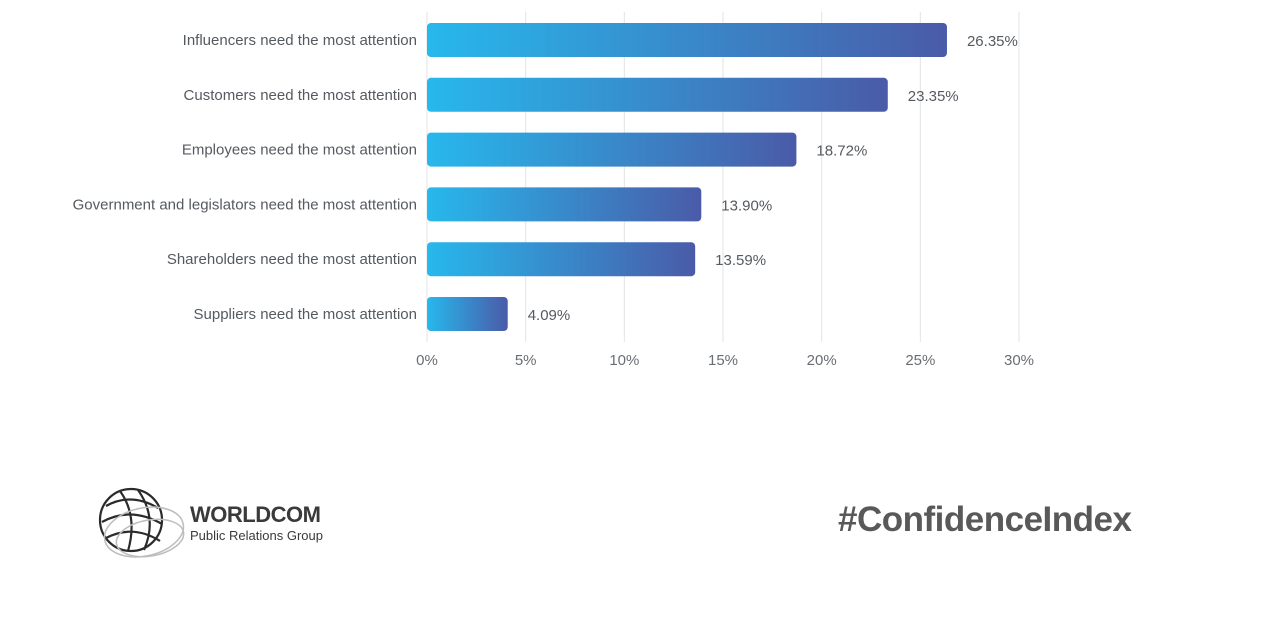  I want to click on data-label: 23.35%, so click(933, 96).